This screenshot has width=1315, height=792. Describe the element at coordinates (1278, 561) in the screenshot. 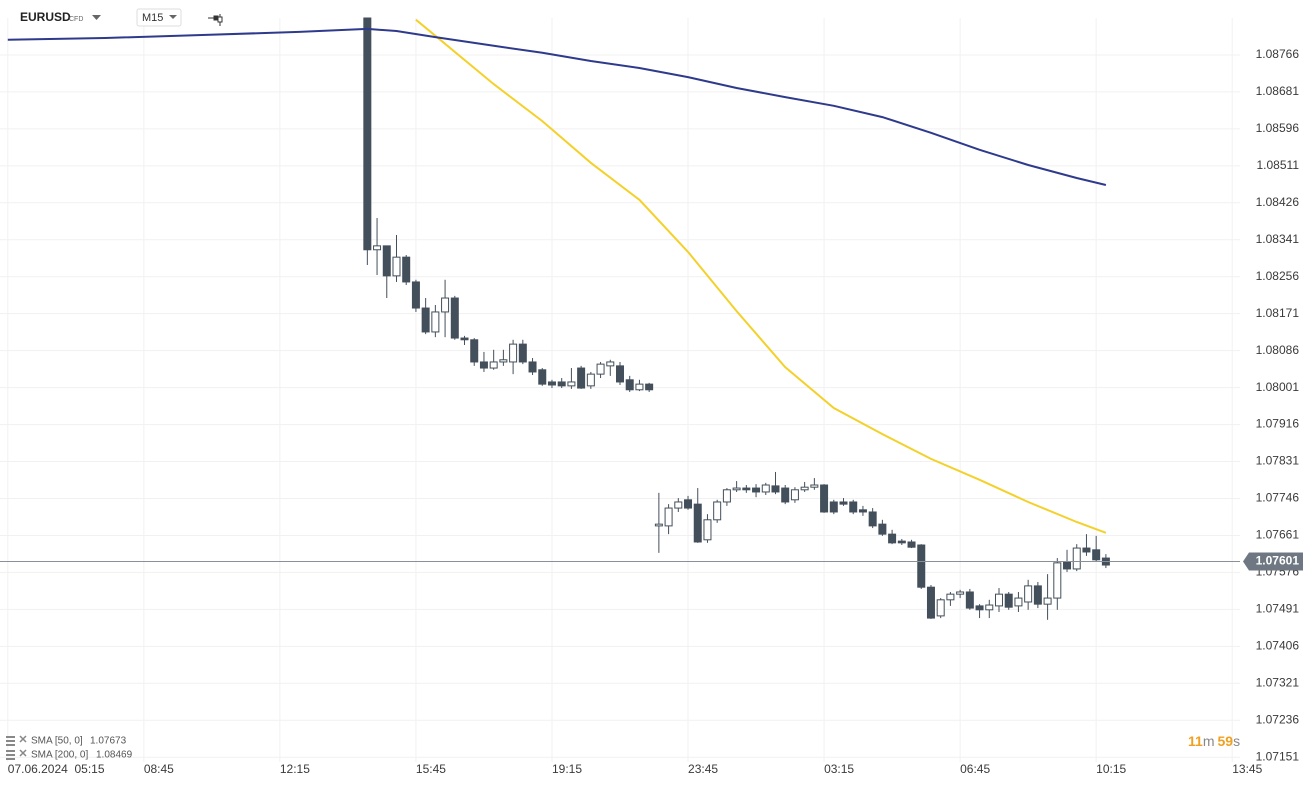

I see `last-price-label: 1.07601` at that location.